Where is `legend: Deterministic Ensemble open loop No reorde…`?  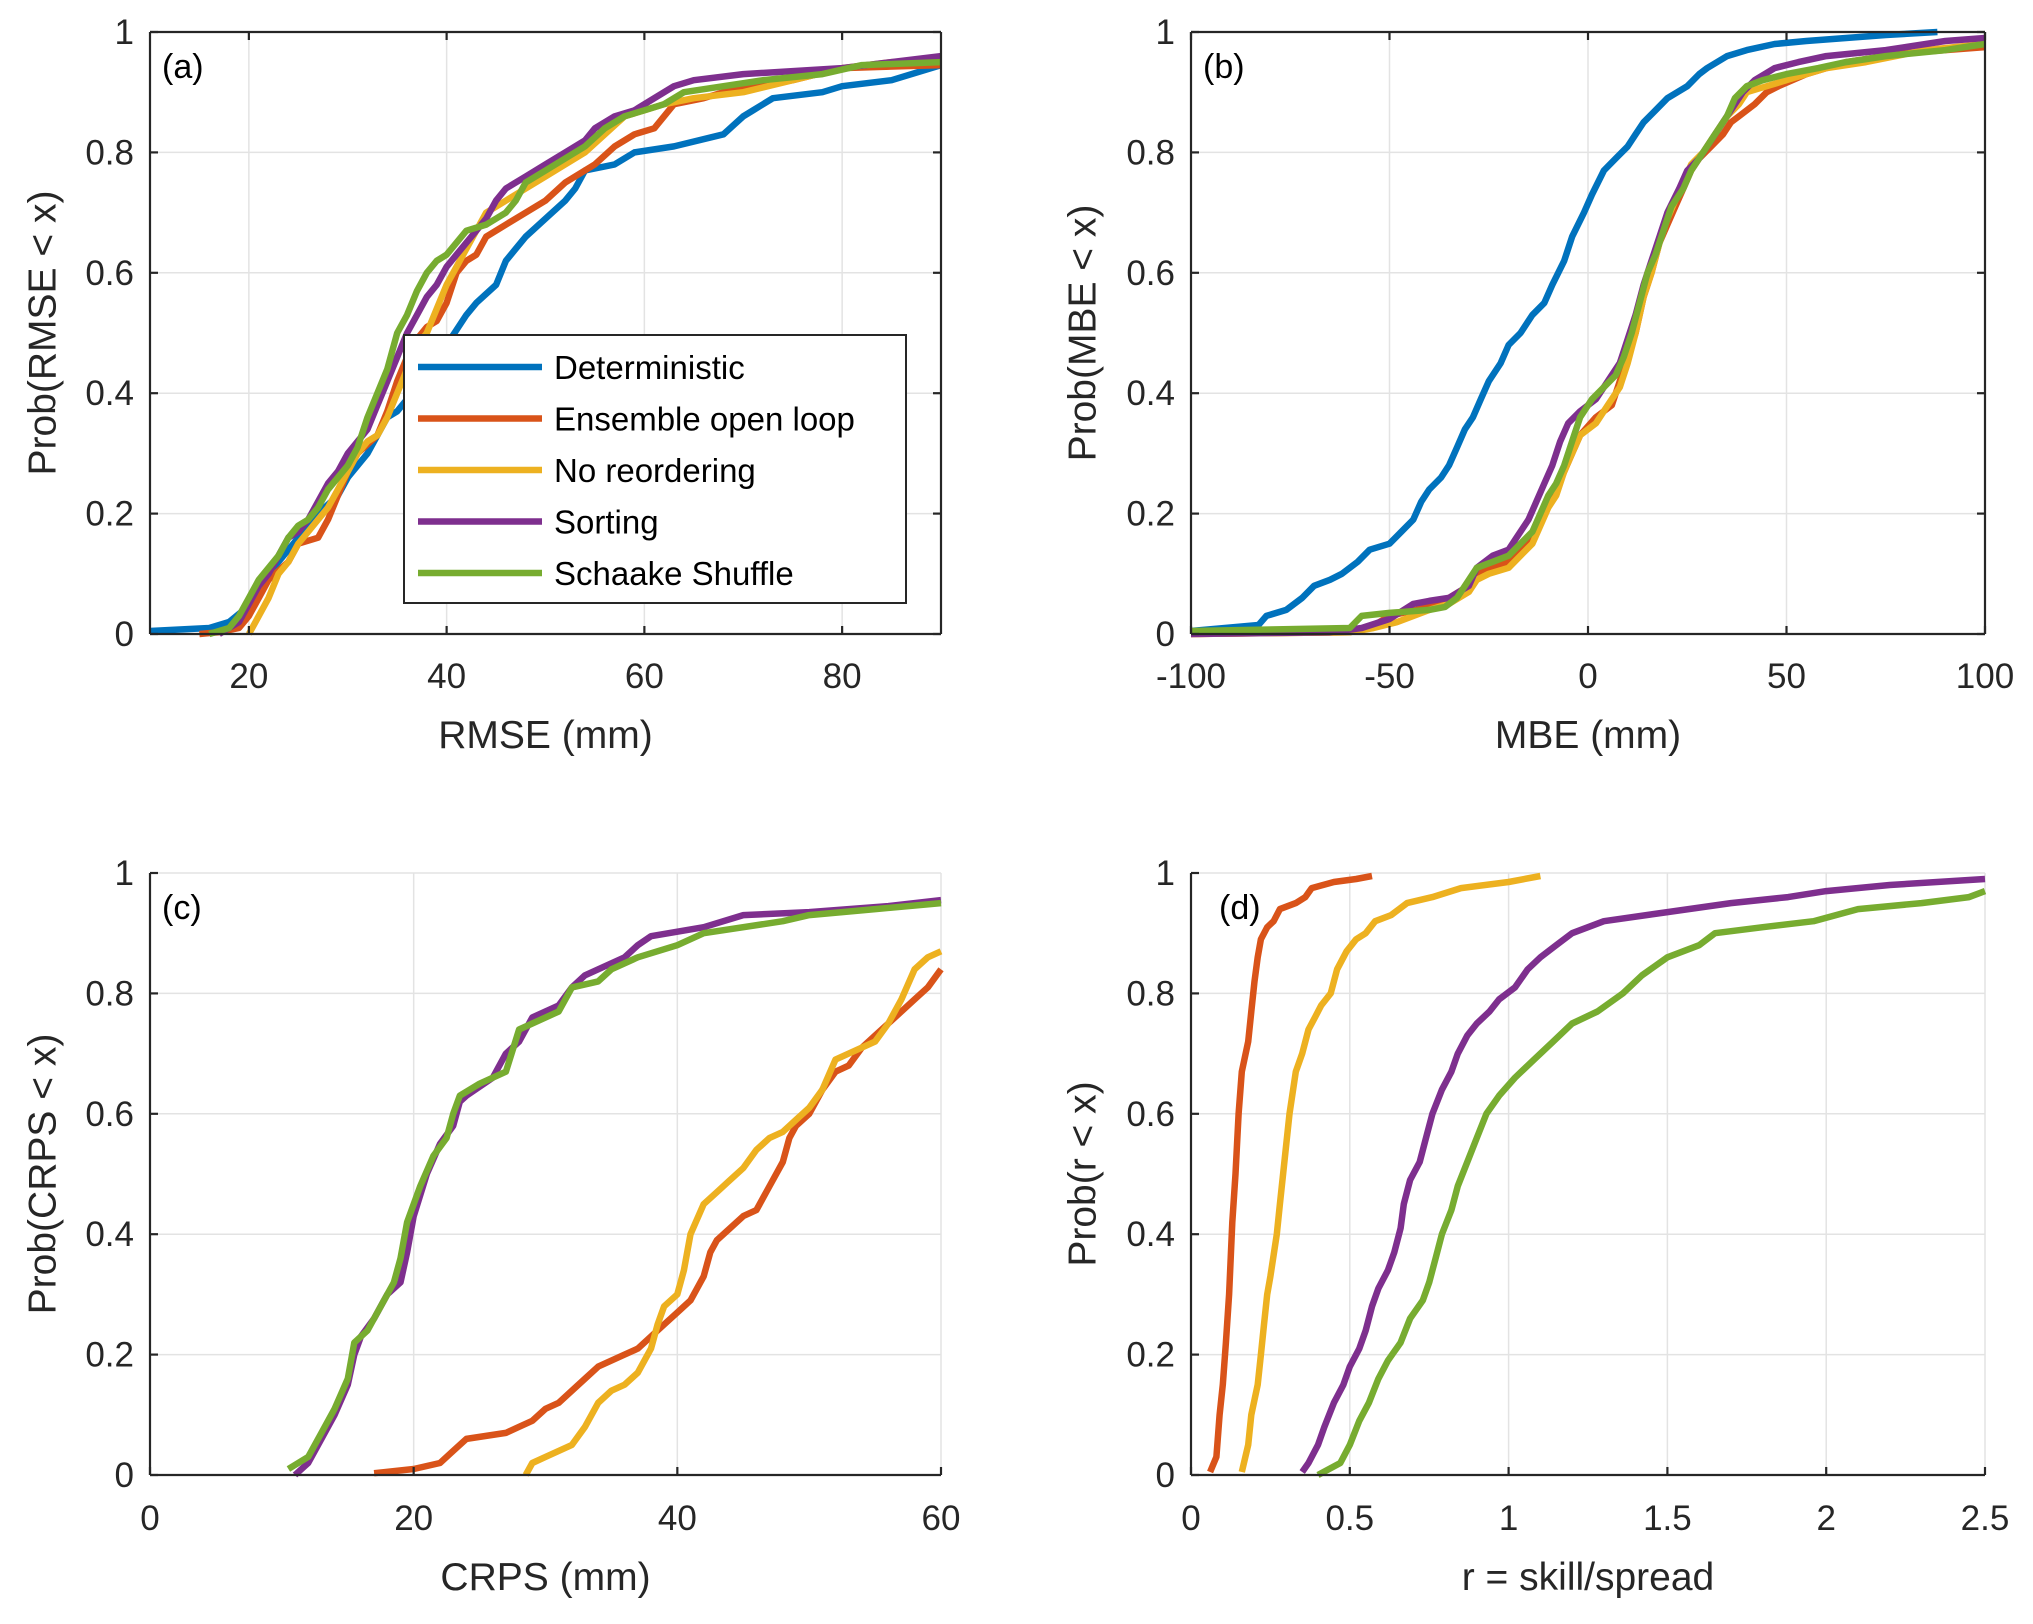
legend: Deterministic Ensemble open loop No reorde… is located at coordinates (655, 469).